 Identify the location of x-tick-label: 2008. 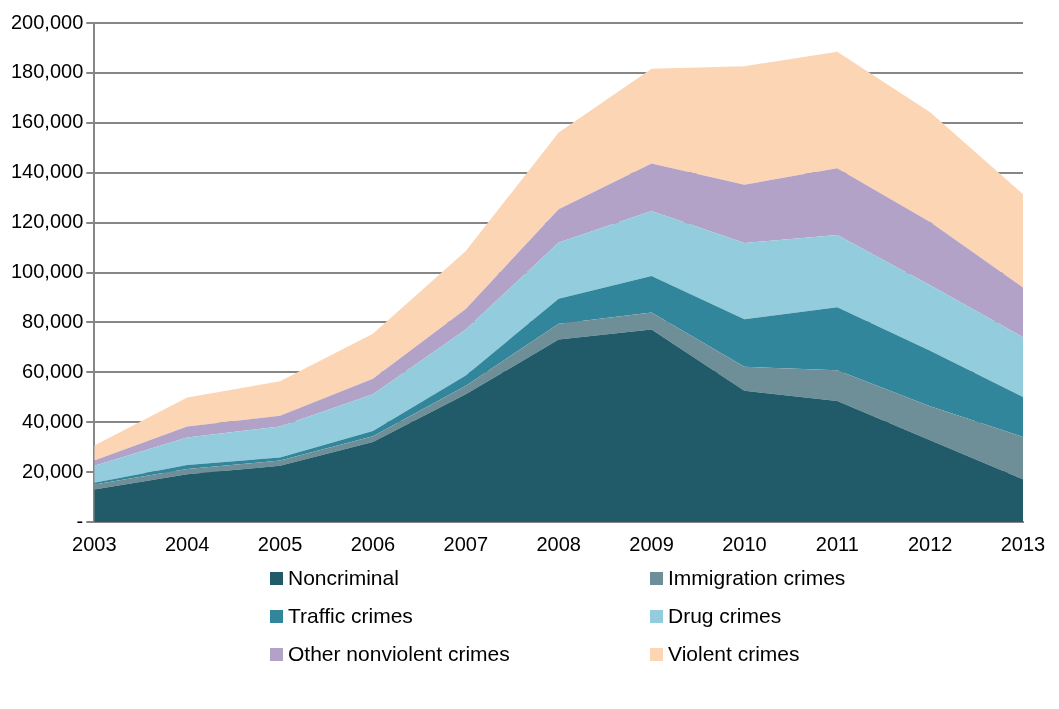
(558, 543).